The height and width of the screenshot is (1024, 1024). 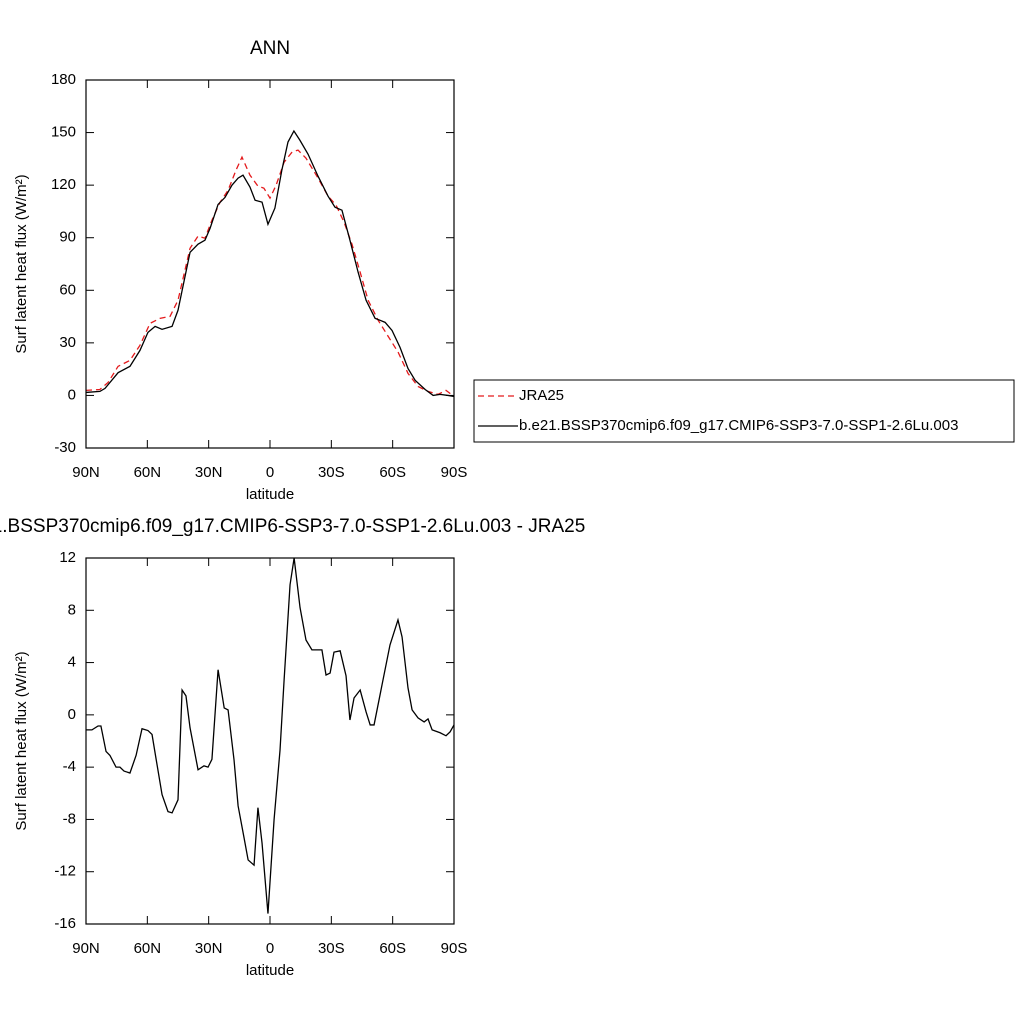 What do you see at coordinates (67, 289) in the screenshot?
I see `y-tick-label: 60` at bounding box center [67, 289].